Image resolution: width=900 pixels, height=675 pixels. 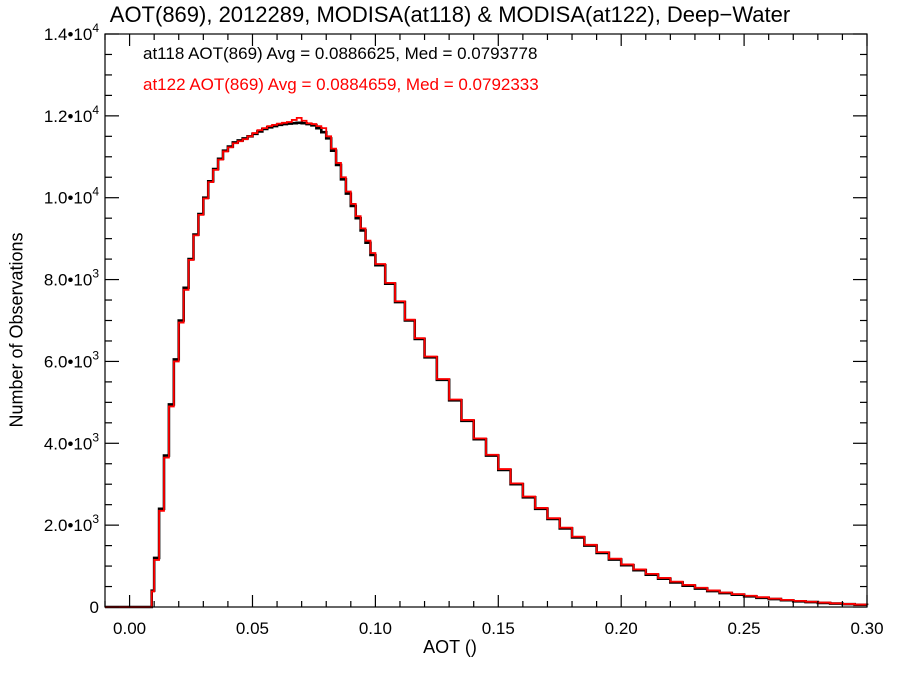 I want to click on y-tick-label: 2.0•103, so click(x=72, y=523).